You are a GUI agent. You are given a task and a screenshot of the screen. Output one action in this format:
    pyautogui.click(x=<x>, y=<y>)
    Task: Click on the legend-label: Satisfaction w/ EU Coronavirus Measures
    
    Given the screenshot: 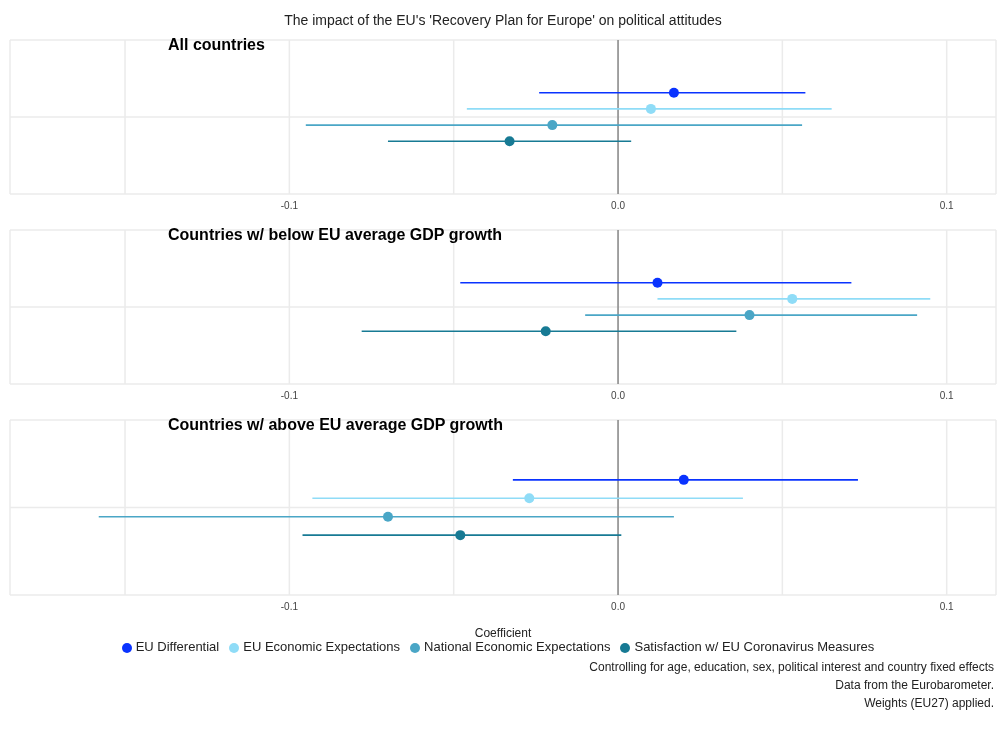 What is the action you would take?
    pyautogui.click(x=754, y=646)
    